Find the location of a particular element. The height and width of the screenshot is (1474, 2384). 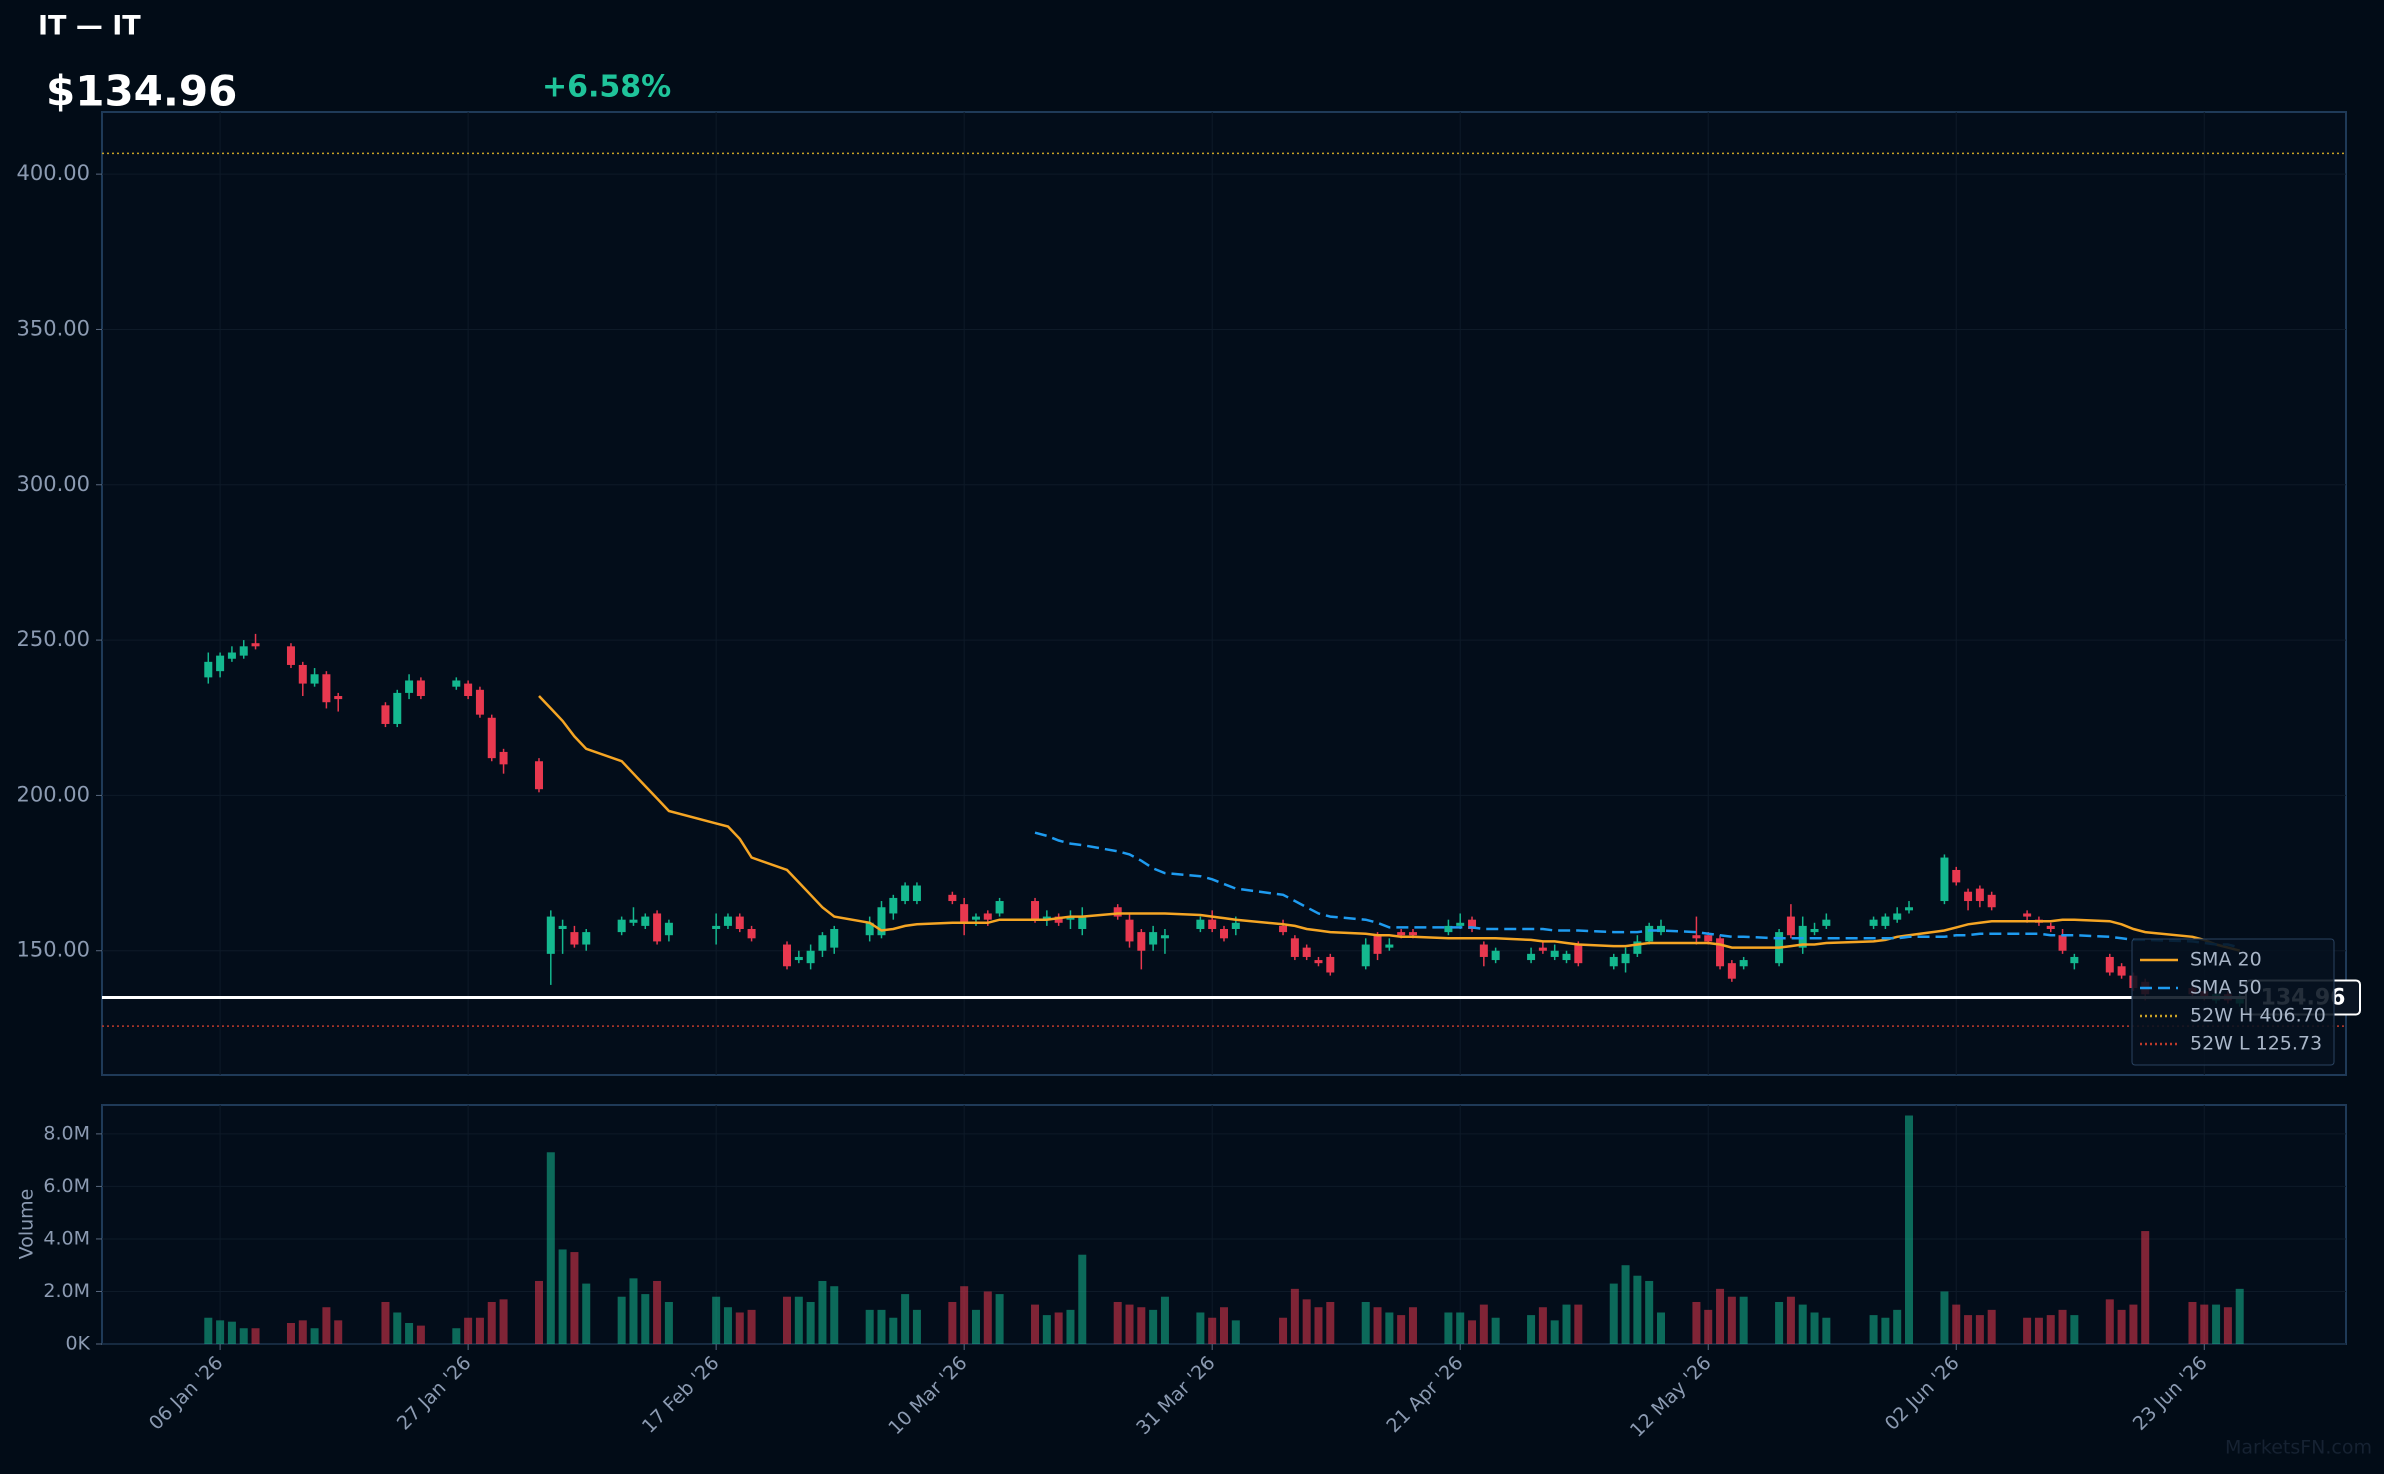

watermark: MarketsFN.com is located at coordinates (2298, 1448).